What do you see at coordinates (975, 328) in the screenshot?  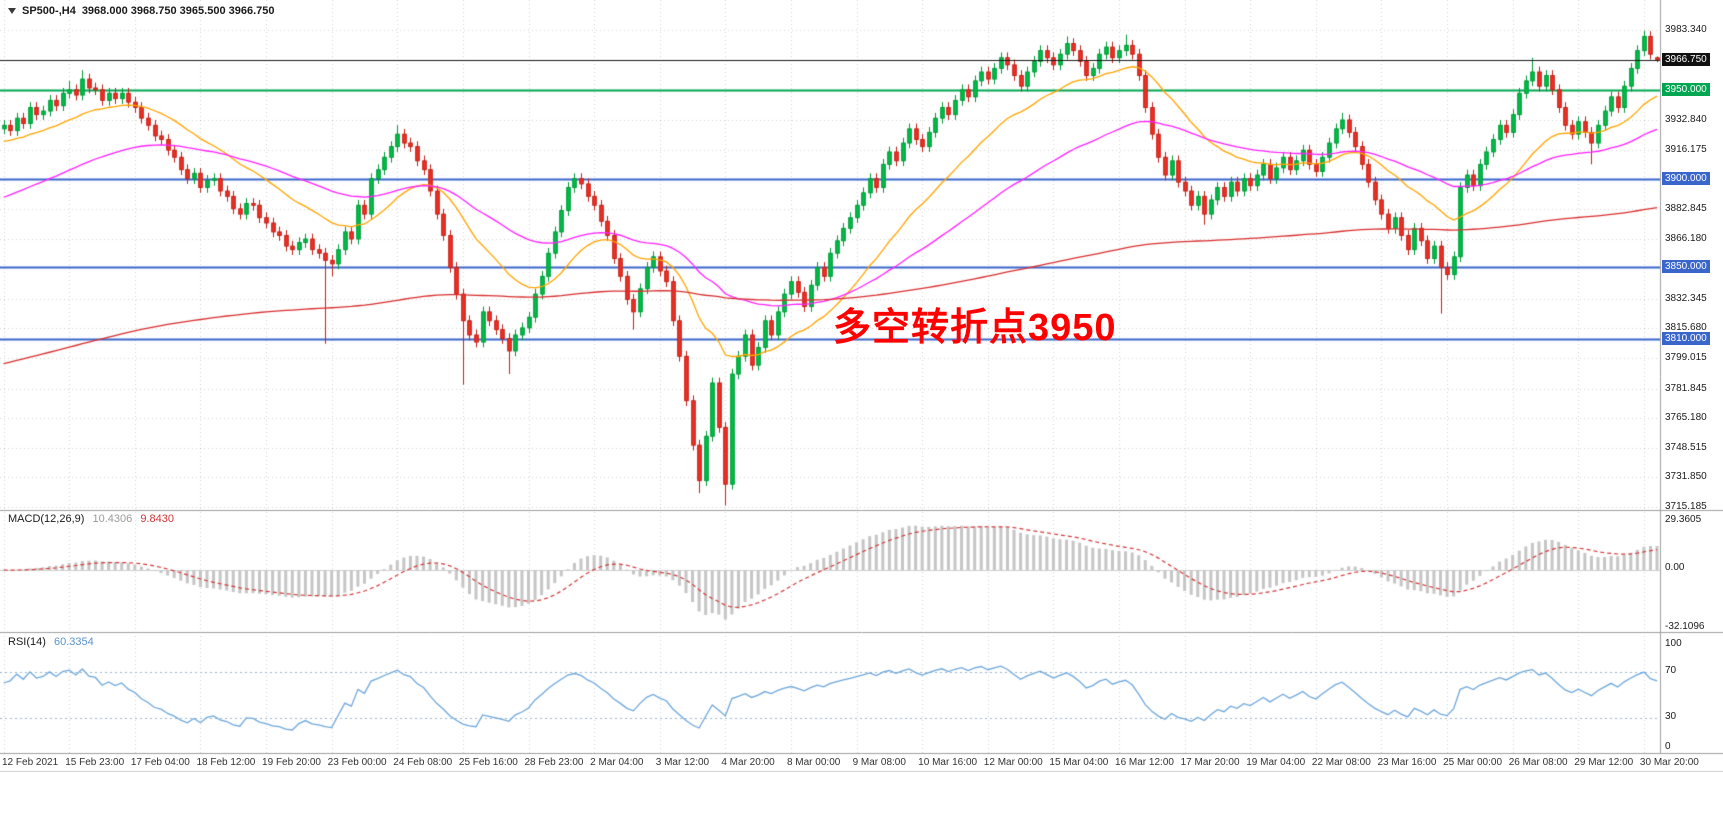 I see `chart-text-annotation: 多空转折点3950` at bounding box center [975, 328].